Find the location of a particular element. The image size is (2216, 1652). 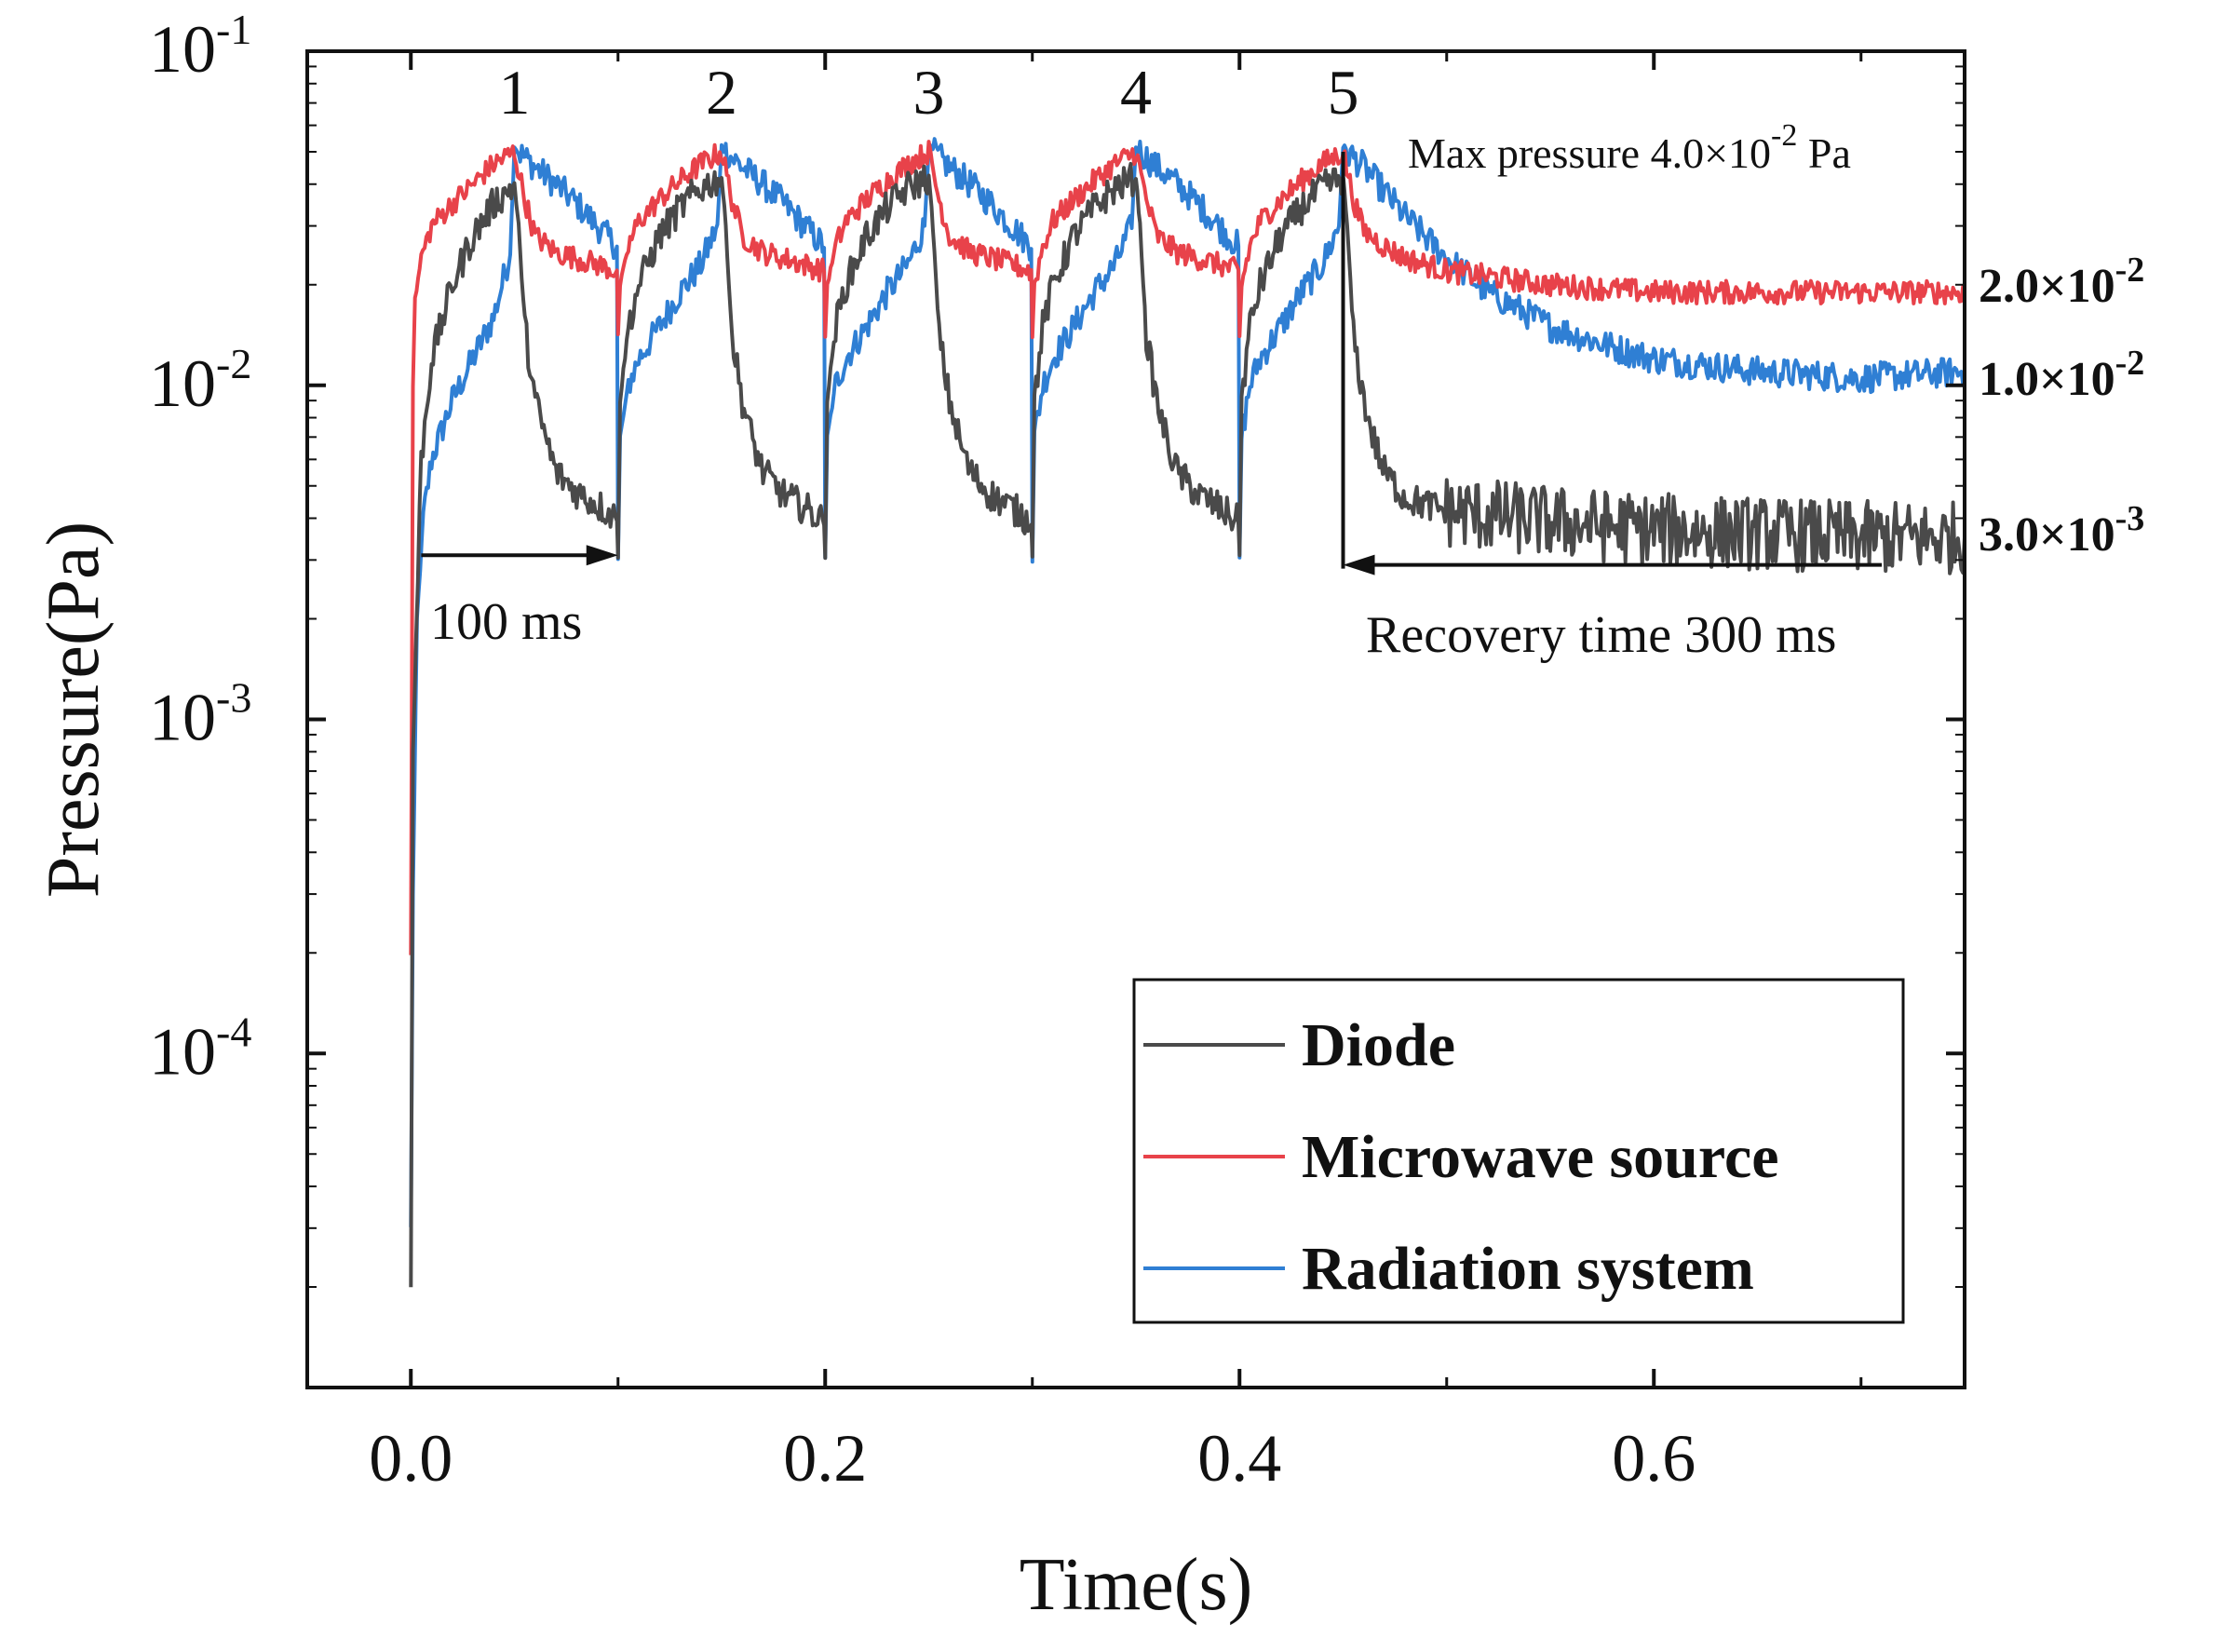

y-tick-label: 10⁻³ is located at coordinates (200, 714).